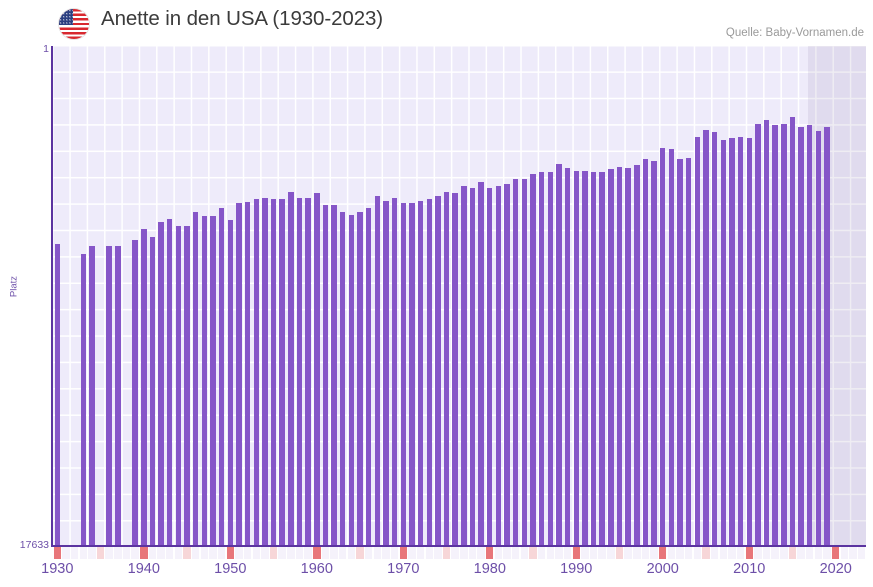  What do you see at coordinates (34, 545) in the screenshot?
I see `y-axis-tick-bottom-label: 17633` at bounding box center [34, 545].